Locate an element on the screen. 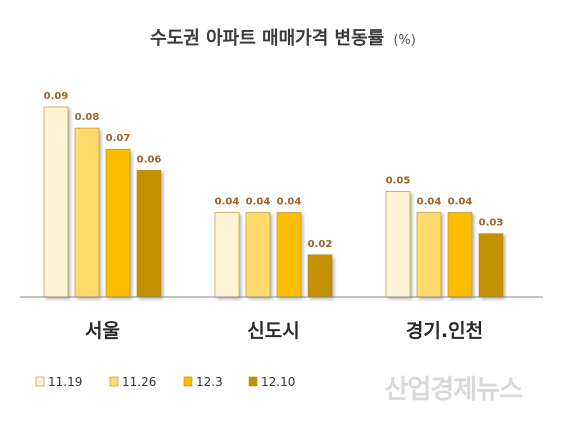  legend-label: 11.19 is located at coordinates (65, 382).